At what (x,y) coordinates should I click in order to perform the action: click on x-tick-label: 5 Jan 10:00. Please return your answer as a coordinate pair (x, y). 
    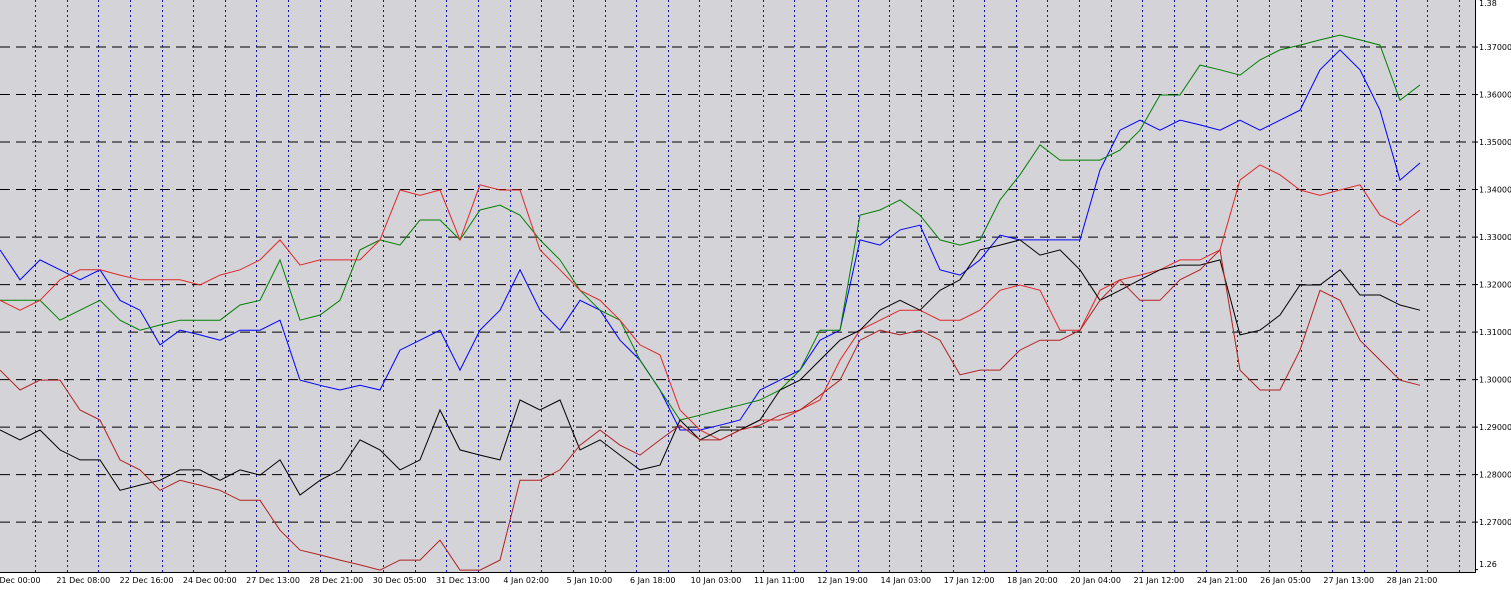
    Looking at the image, I should click on (590, 580).